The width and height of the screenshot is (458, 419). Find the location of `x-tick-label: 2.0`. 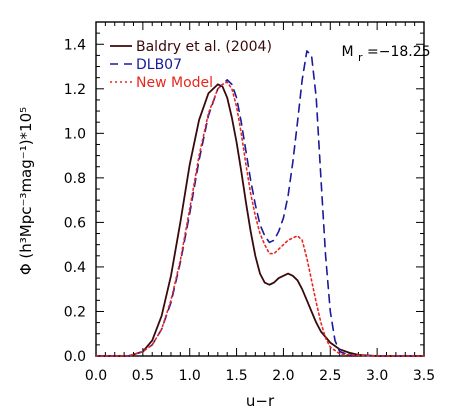

x-tick-label: 2.0 is located at coordinates (283, 376).